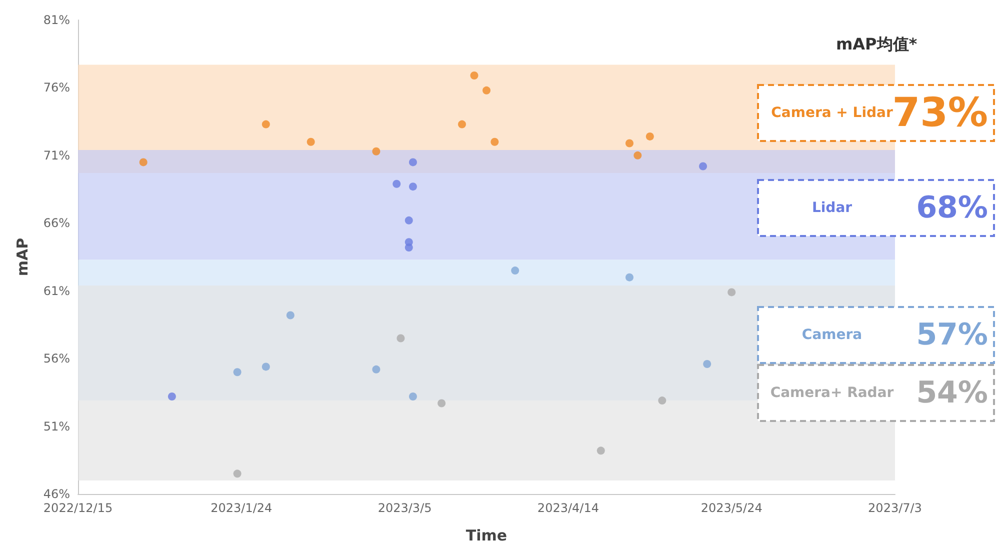  Describe the element at coordinates (405, 508) in the screenshot. I see `x-tick-label: 2023/3/5` at that location.